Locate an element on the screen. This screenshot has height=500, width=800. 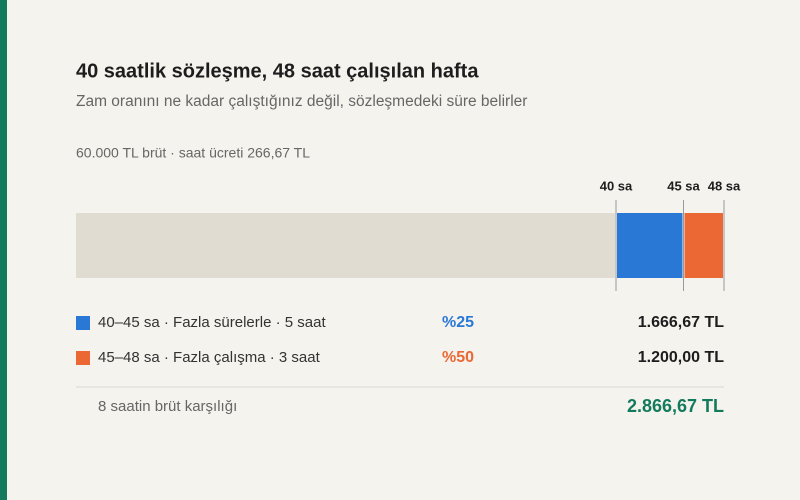
x-tick-label: 45 sa is located at coordinates (683, 185).